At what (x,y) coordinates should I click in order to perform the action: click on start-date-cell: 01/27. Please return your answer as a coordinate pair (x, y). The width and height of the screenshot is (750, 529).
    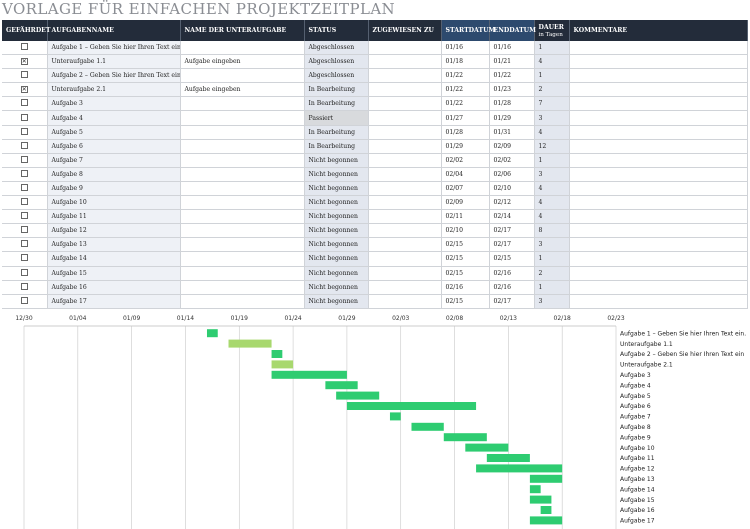
    Looking at the image, I should click on (465, 118).